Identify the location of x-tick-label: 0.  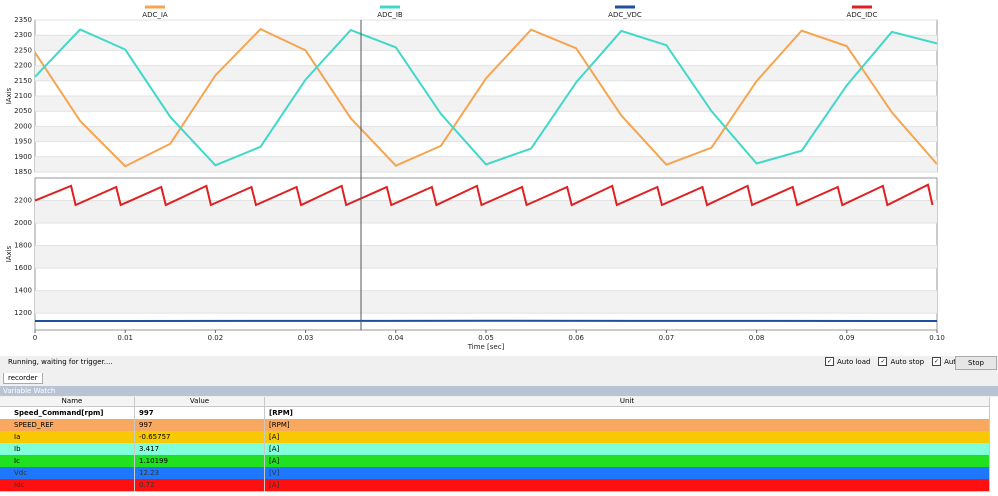
(35, 338).